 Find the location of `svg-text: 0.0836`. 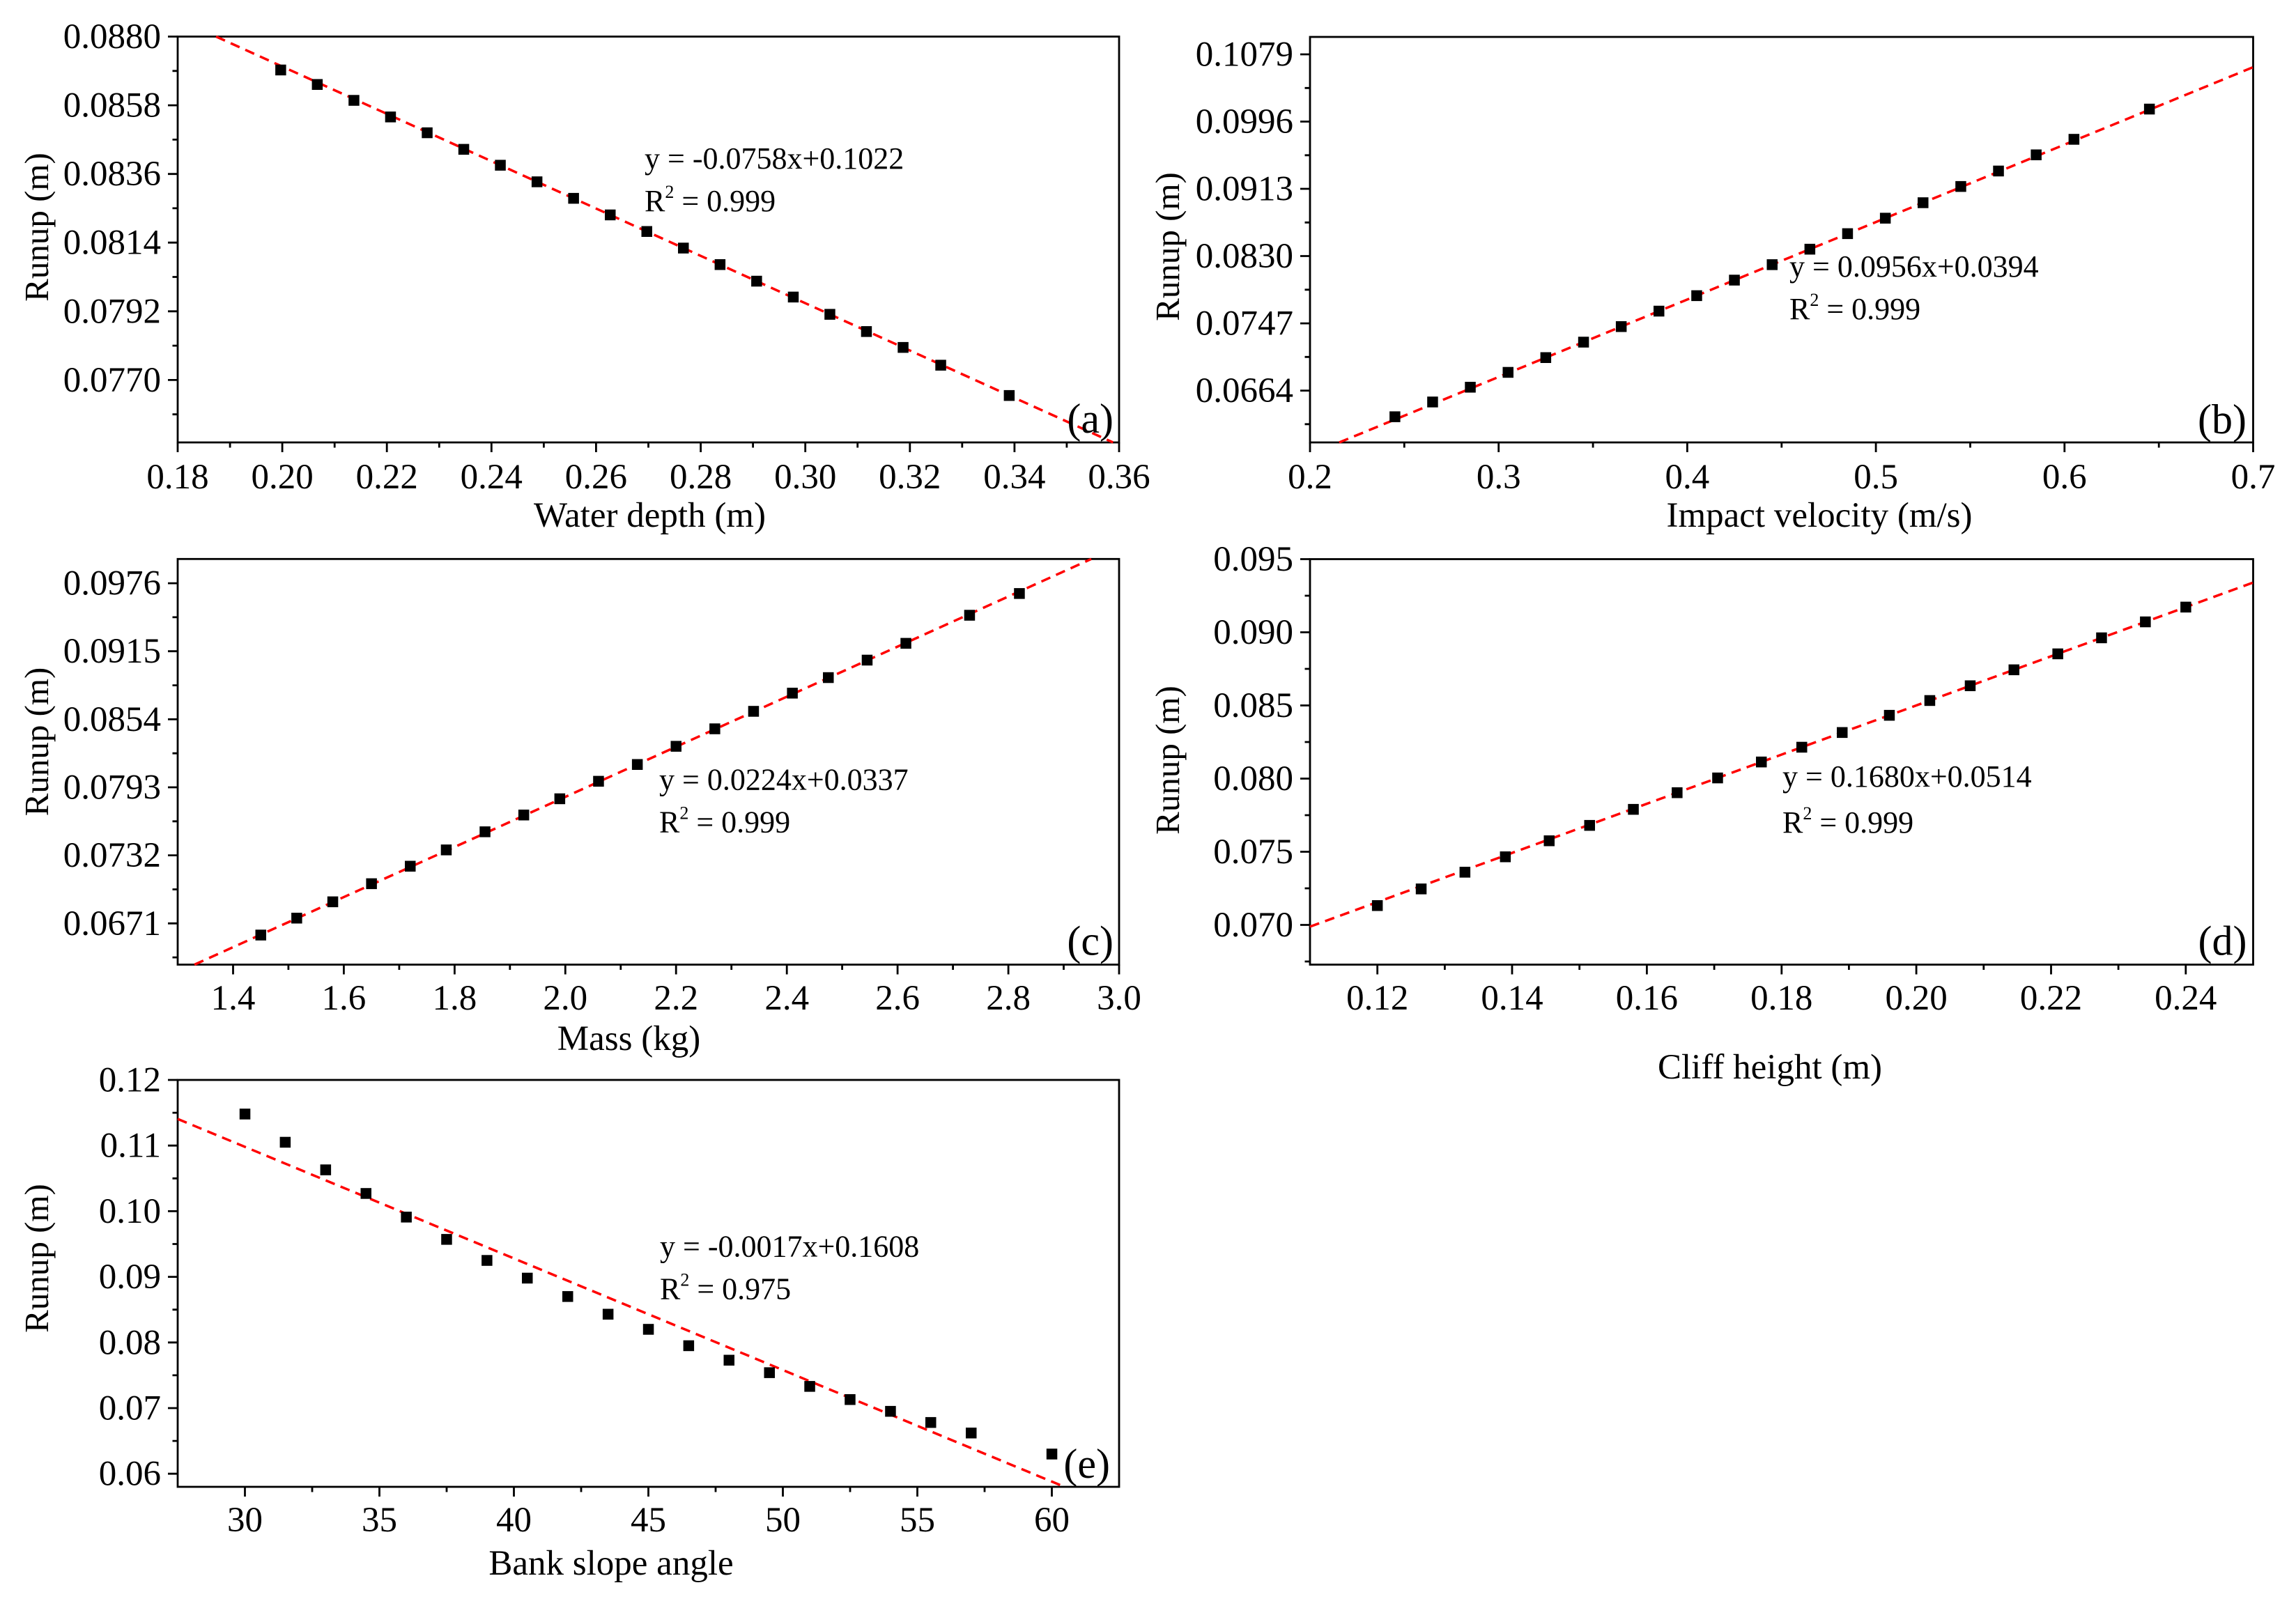

svg-text: 0.0836 is located at coordinates (112, 174).